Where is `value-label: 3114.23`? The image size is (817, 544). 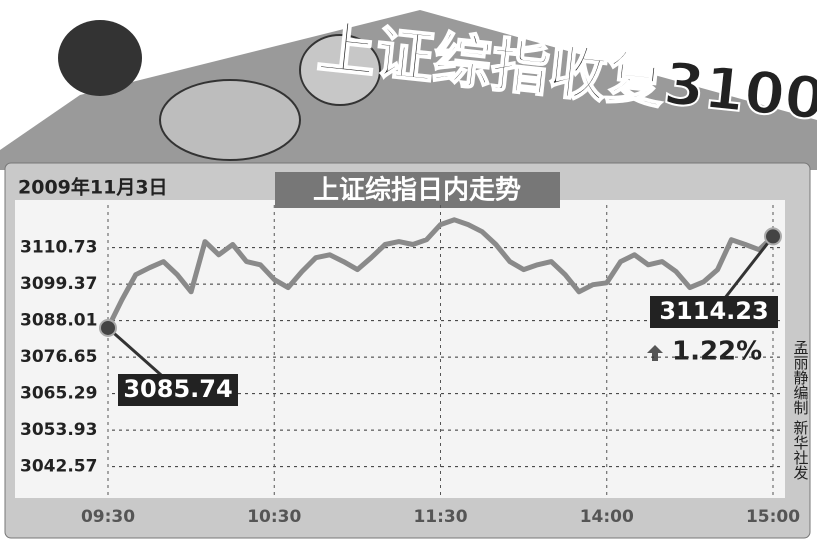 value-label: 3114.23 is located at coordinates (713, 311).